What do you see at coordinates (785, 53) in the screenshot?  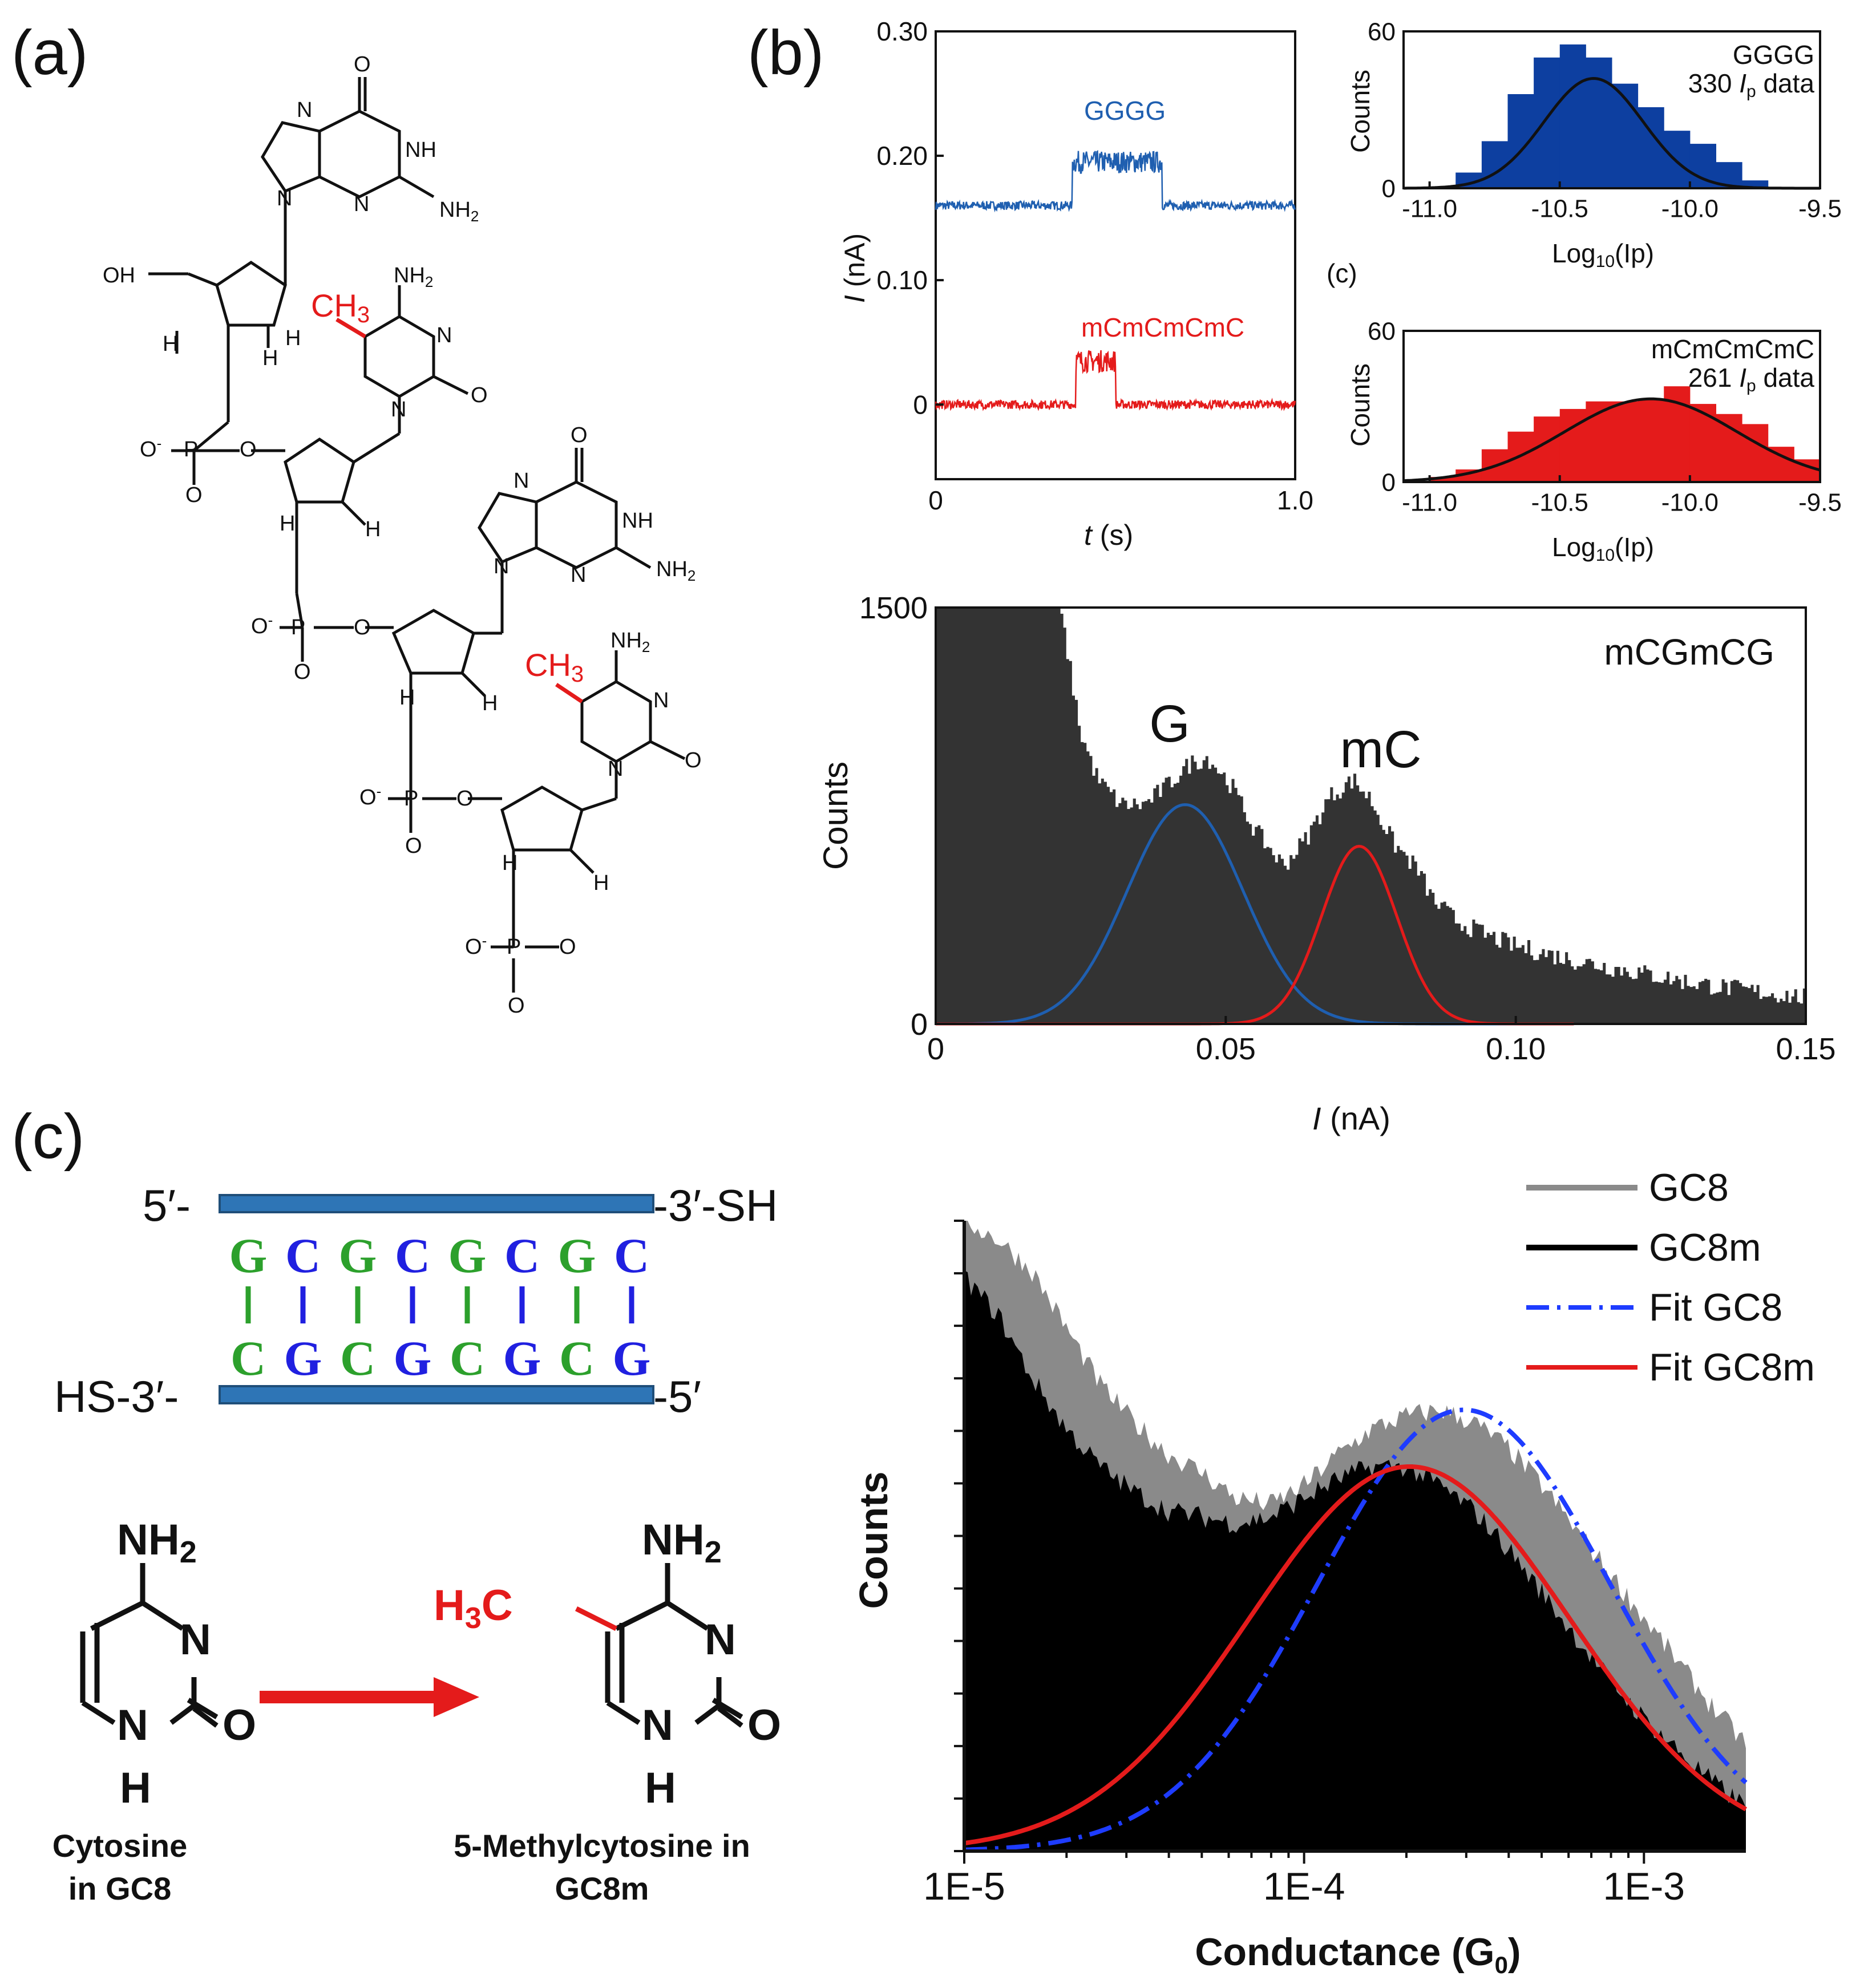 I see `panel-label-b: (b)` at bounding box center [785, 53].